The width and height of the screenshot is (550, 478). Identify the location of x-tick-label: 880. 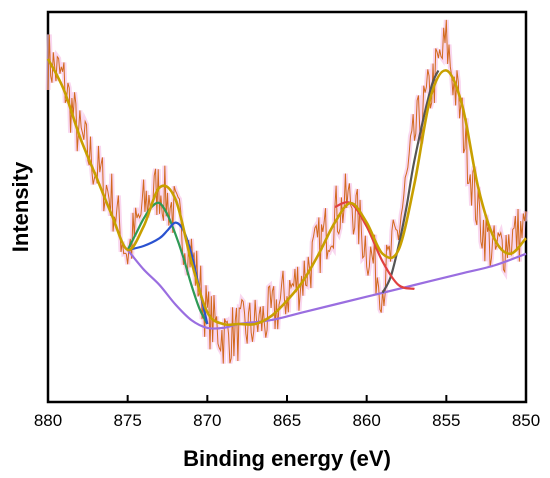
(48, 420).